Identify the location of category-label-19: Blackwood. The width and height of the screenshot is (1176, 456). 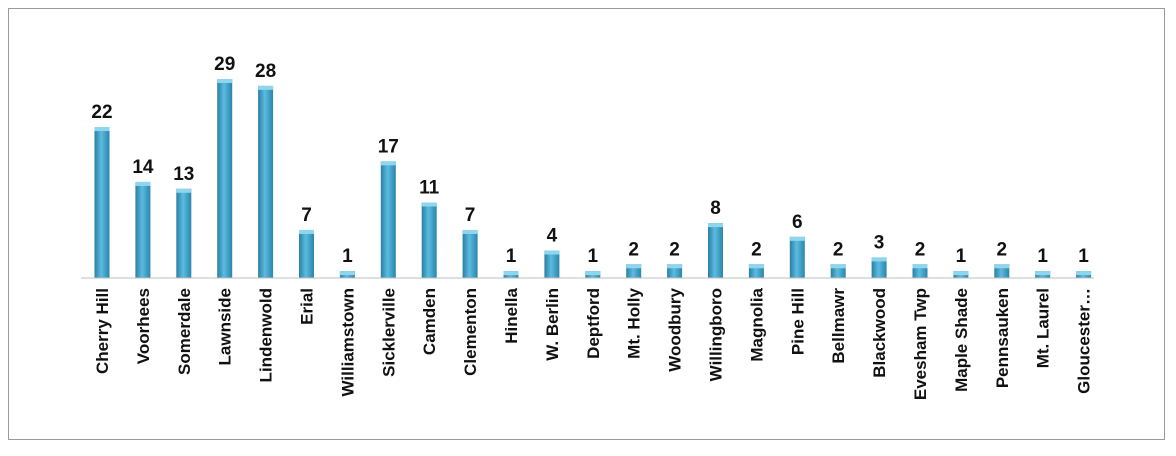
(879, 333).